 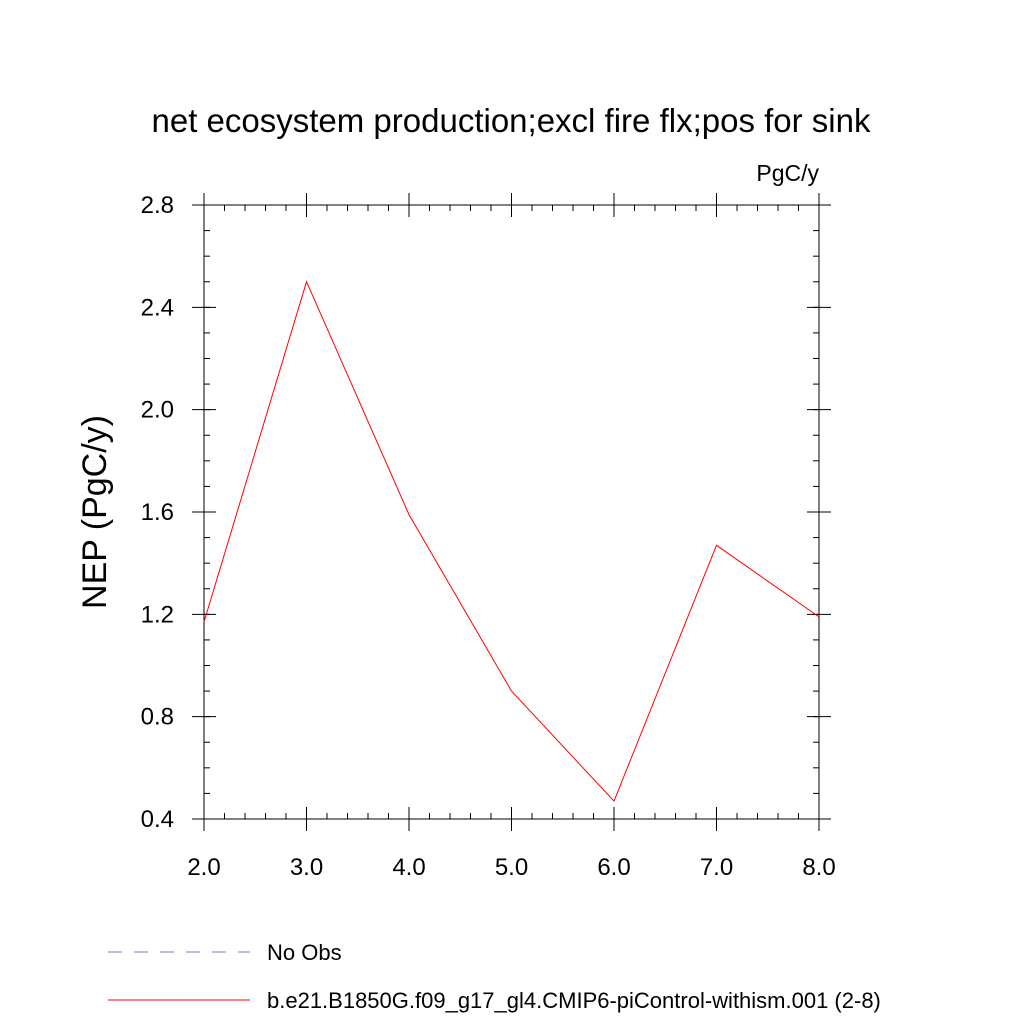 What do you see at coordinates (613, 867) in the screenshot?
I see `x-tick-label: 6.0` at bounding box center [613, 867].